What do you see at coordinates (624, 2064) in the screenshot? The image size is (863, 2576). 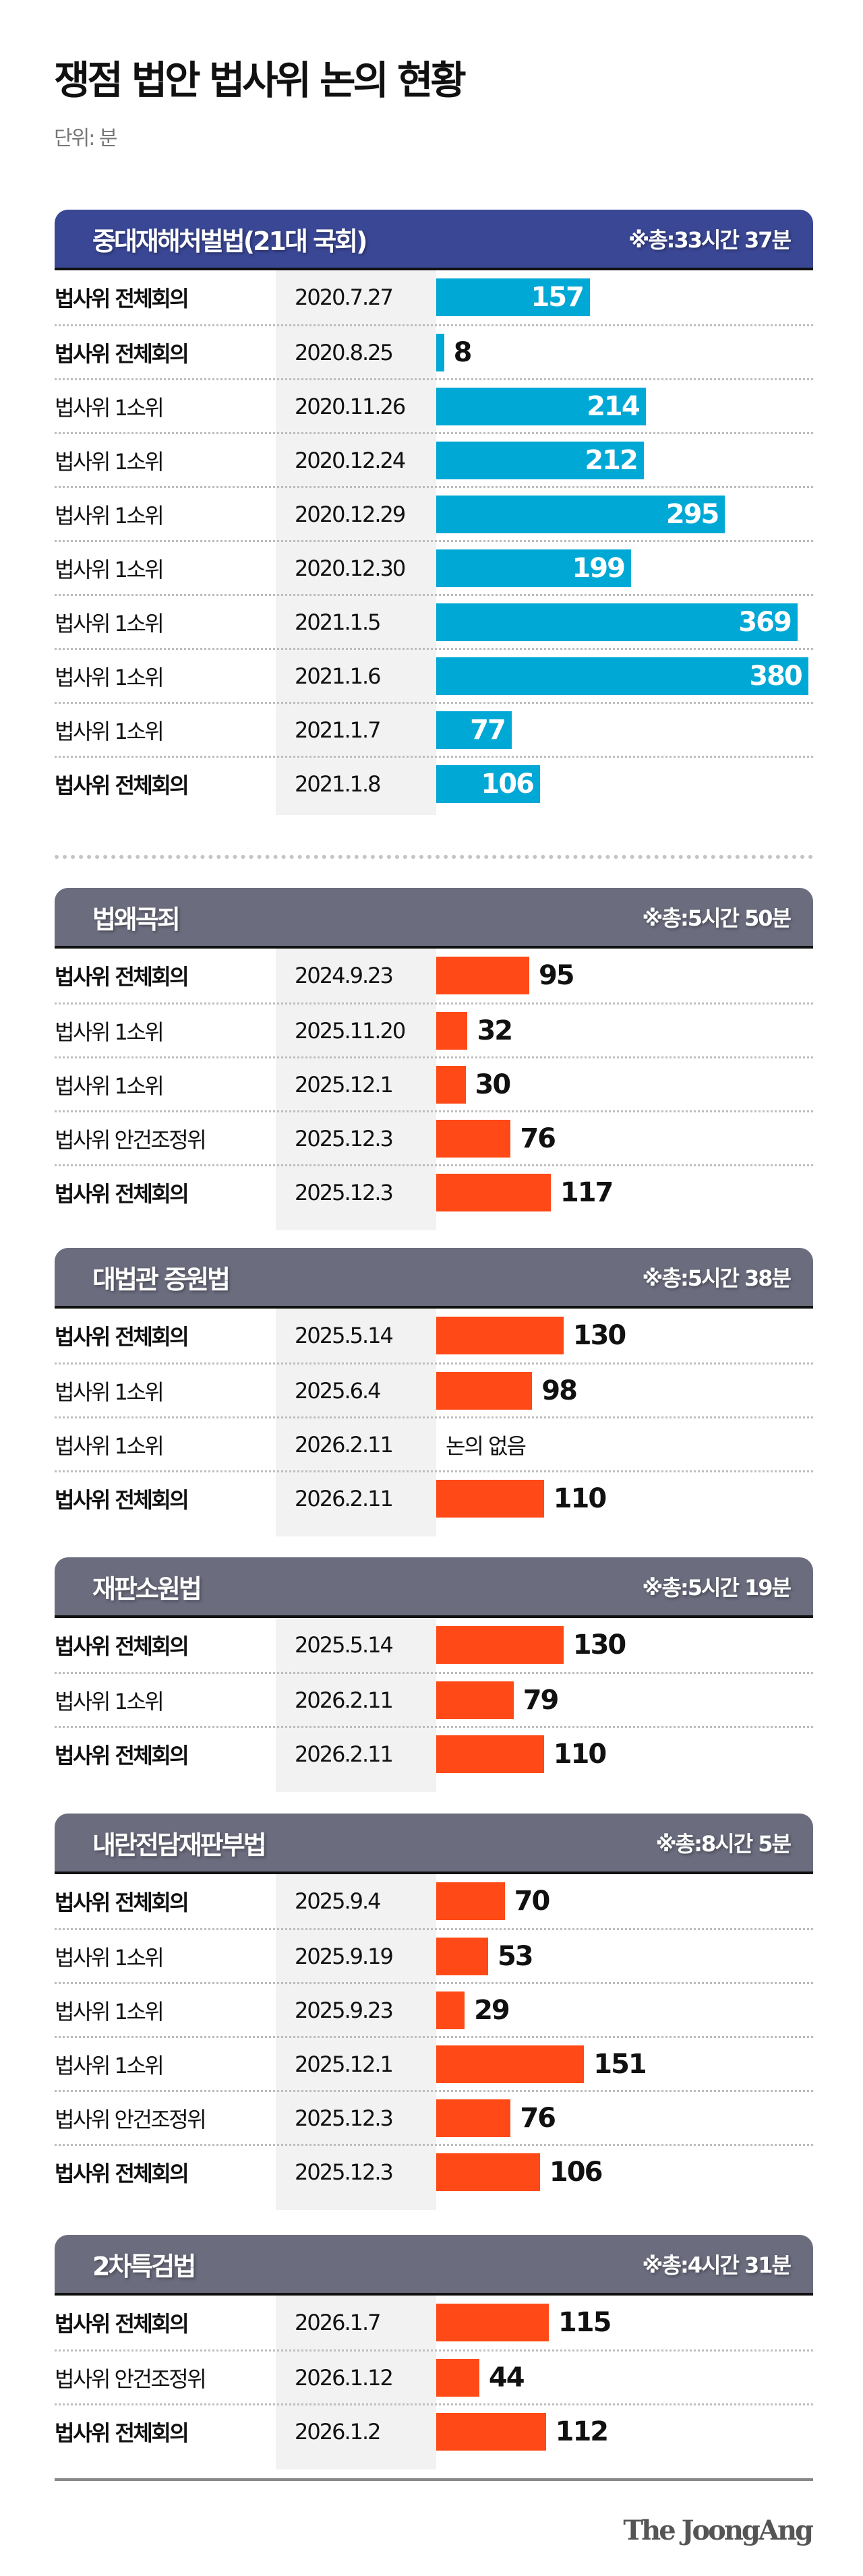 I see `bar-cell: 151` at bounding box center [624, 2064].